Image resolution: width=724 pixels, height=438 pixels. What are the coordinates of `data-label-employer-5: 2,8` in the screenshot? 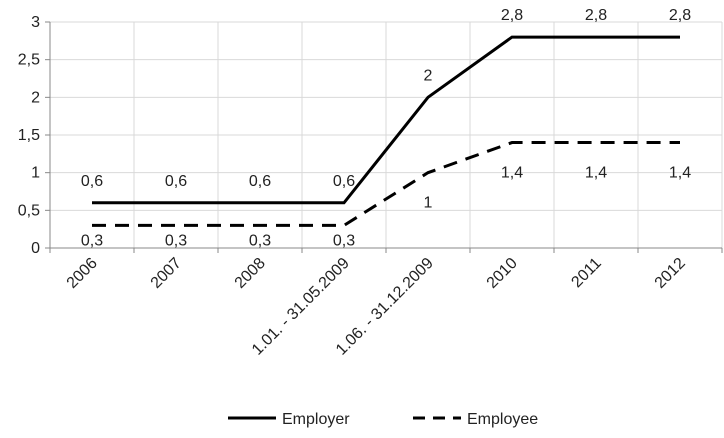 It's located at (512, 15).